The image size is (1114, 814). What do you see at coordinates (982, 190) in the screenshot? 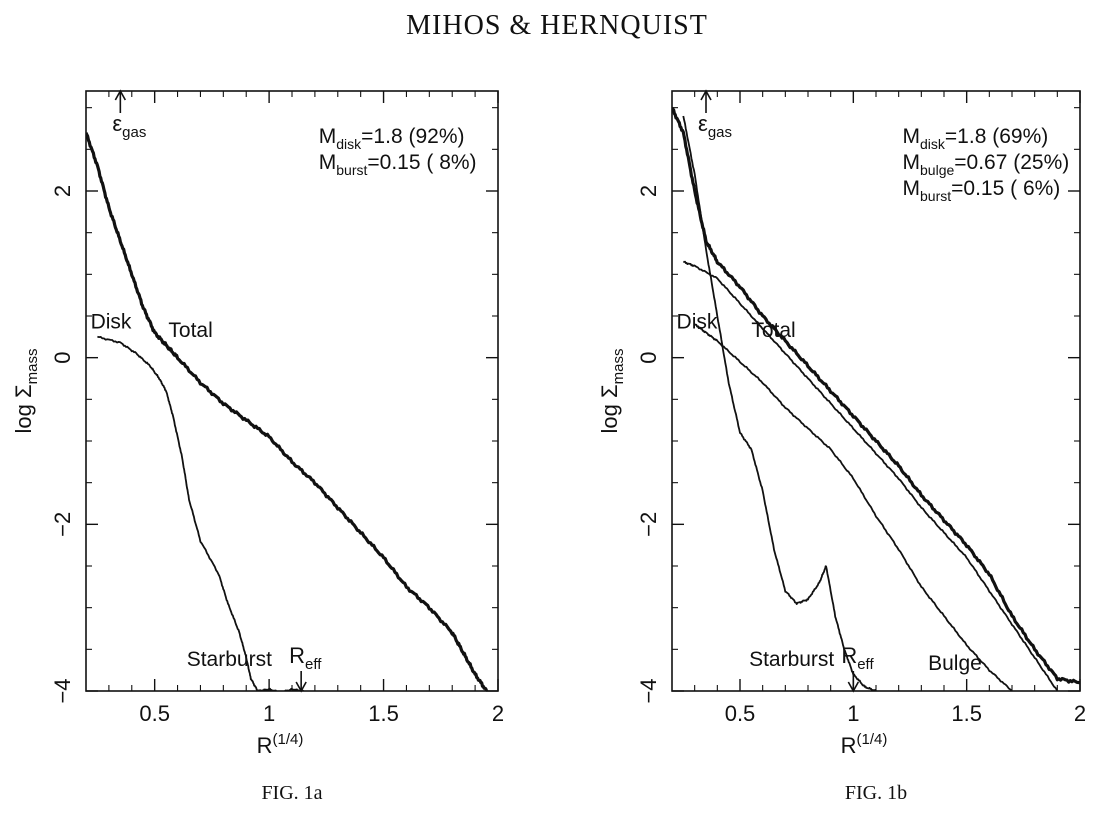
I see `legend-mass-line: Mburst=0.15 ( 6%)` at bounding box center [982, 190].